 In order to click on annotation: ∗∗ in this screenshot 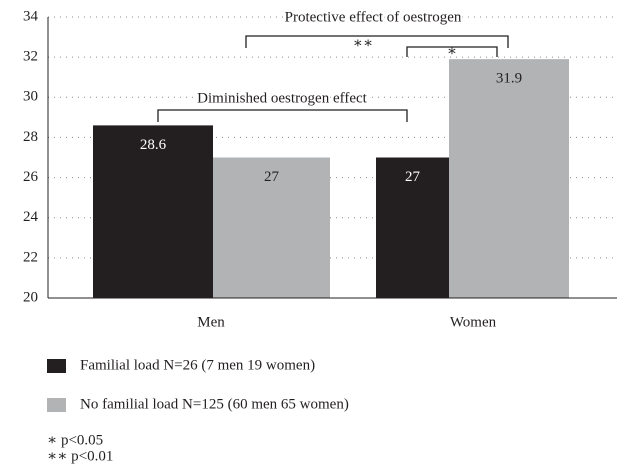, I will do `click(363, 43)`.